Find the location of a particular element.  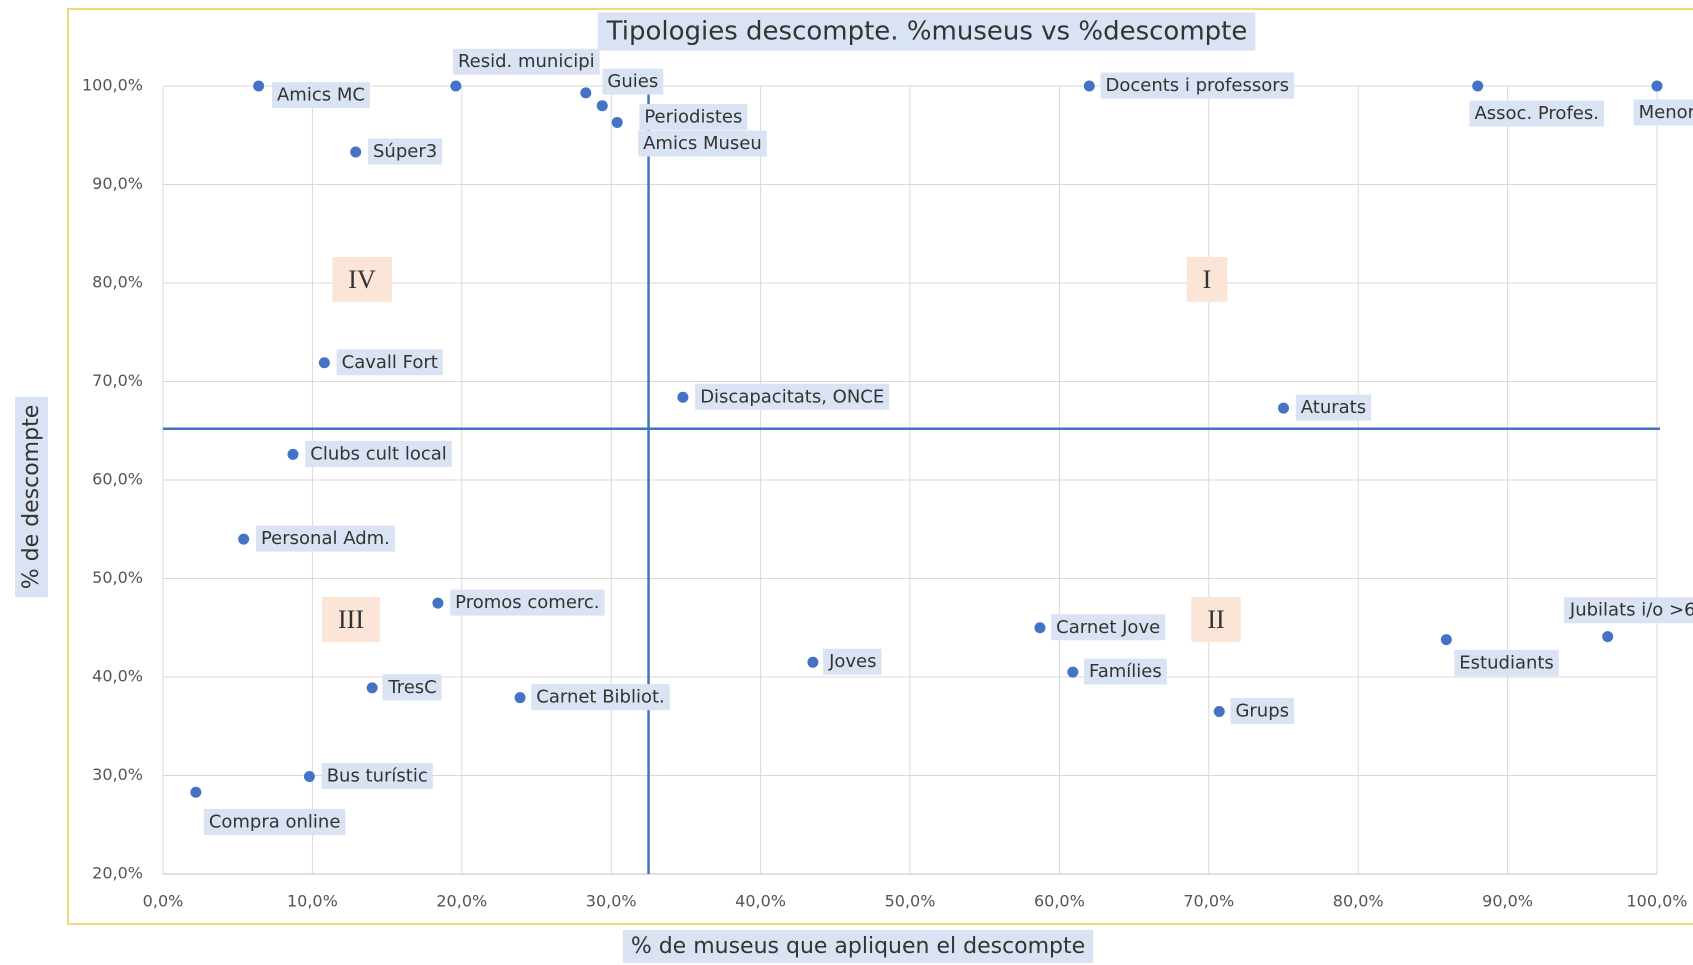

point-label-group: Promos comerc. is located at coordinates (527, 602).